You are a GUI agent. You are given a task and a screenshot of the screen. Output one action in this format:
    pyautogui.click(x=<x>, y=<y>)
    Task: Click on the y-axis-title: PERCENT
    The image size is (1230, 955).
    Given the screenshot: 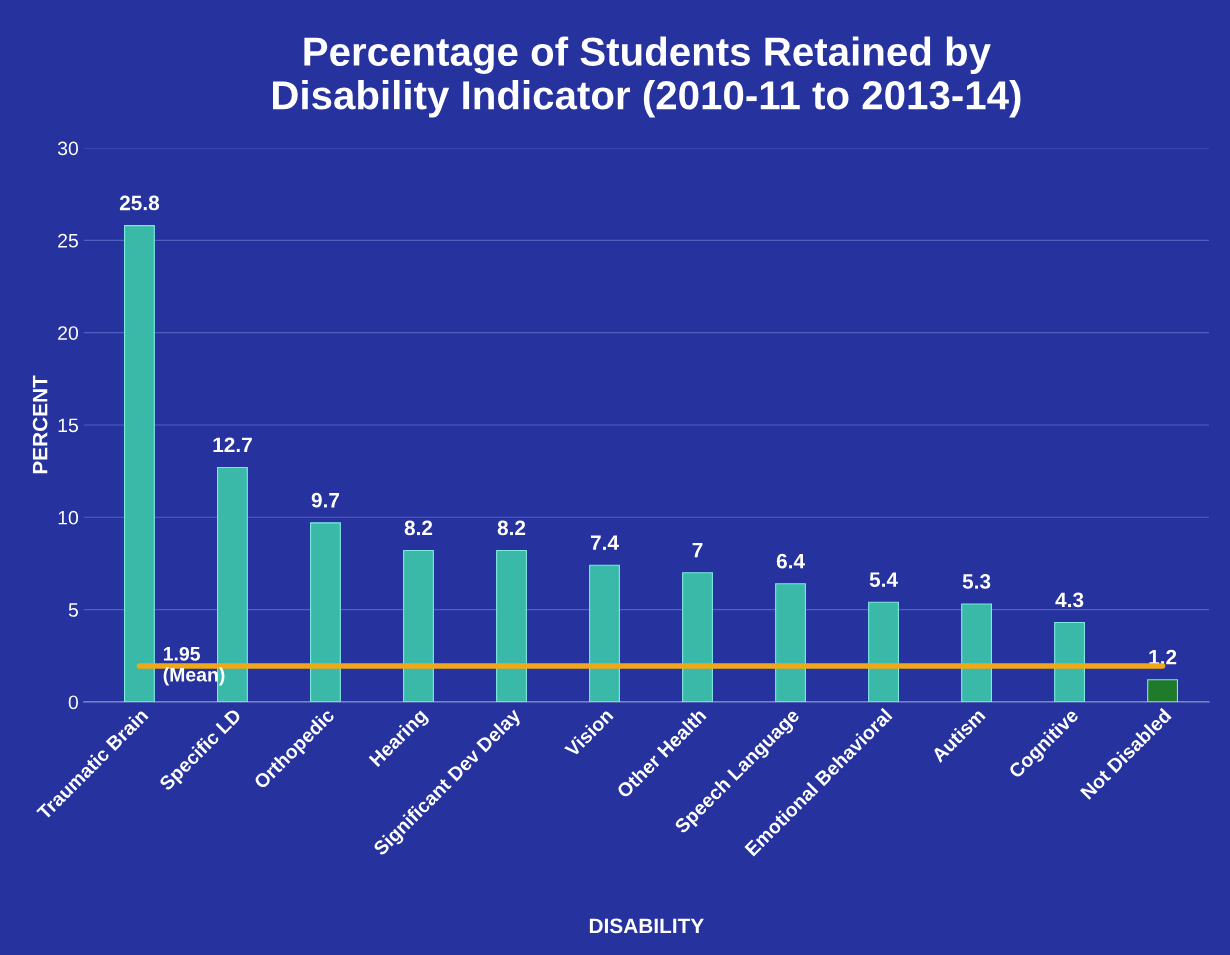 What is the action you would take?
    pyautogui.click(x=40, y=424)
    